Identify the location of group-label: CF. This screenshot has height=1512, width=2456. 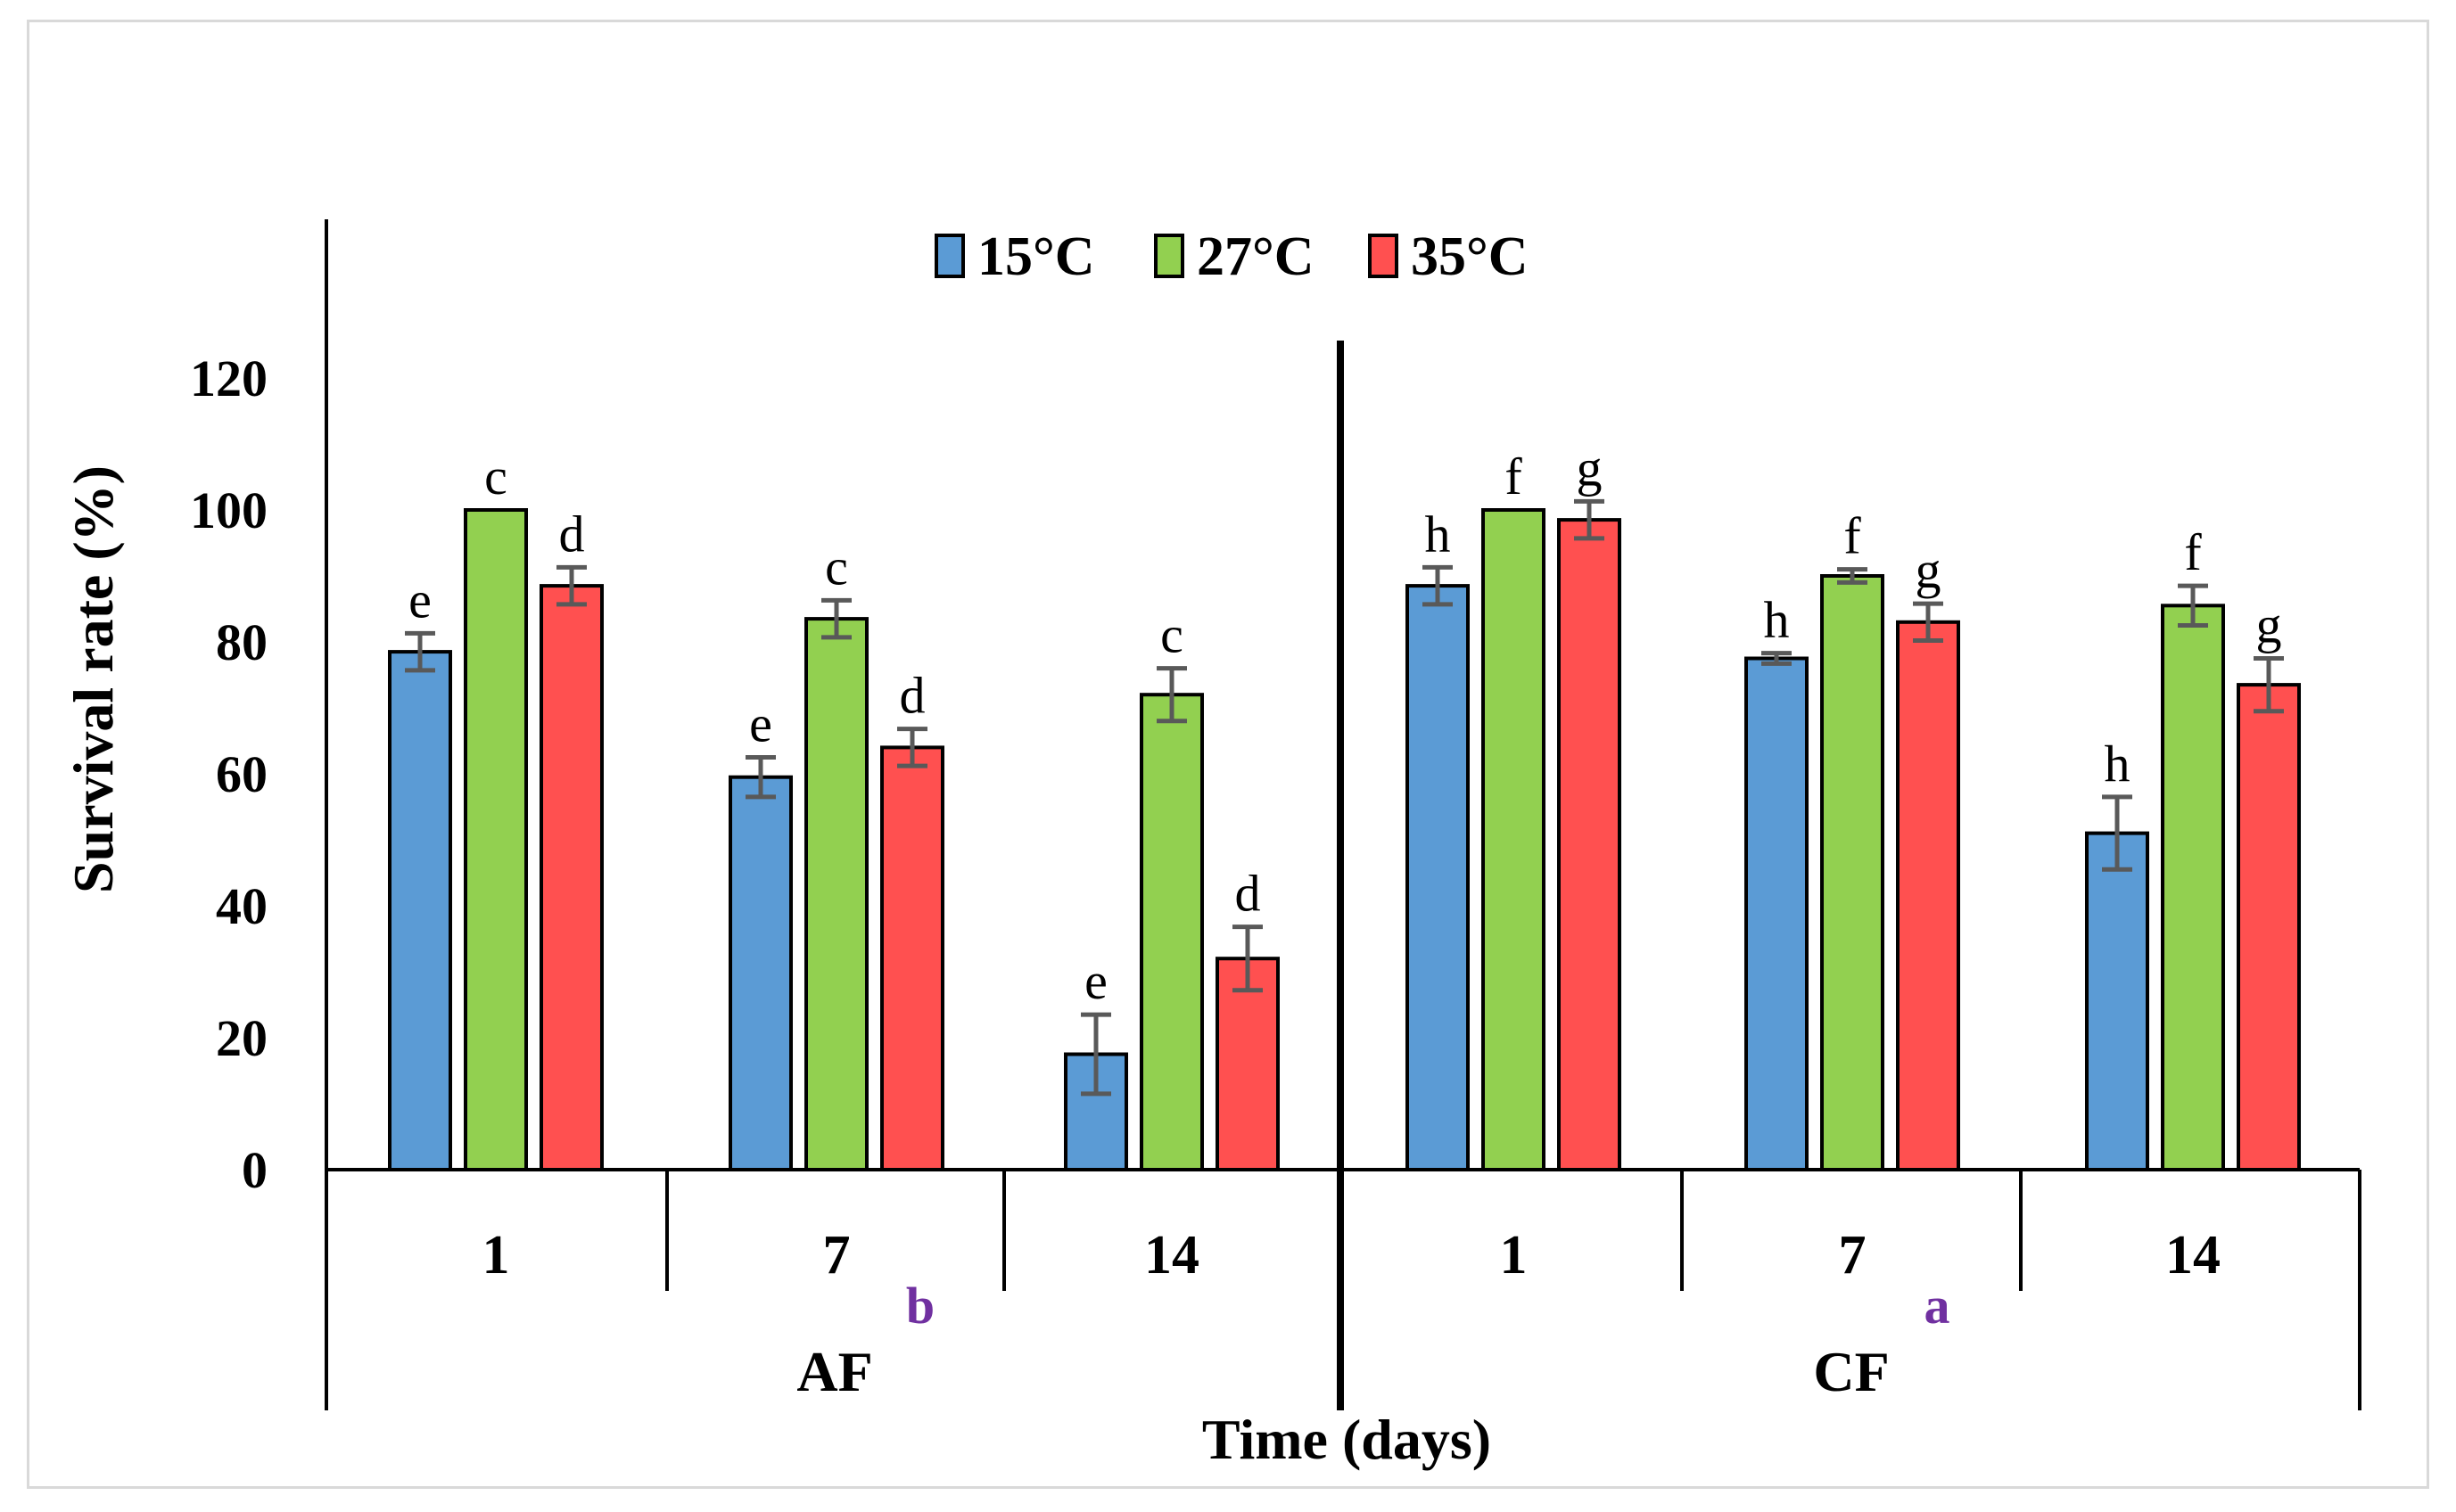
(1851, 1371).